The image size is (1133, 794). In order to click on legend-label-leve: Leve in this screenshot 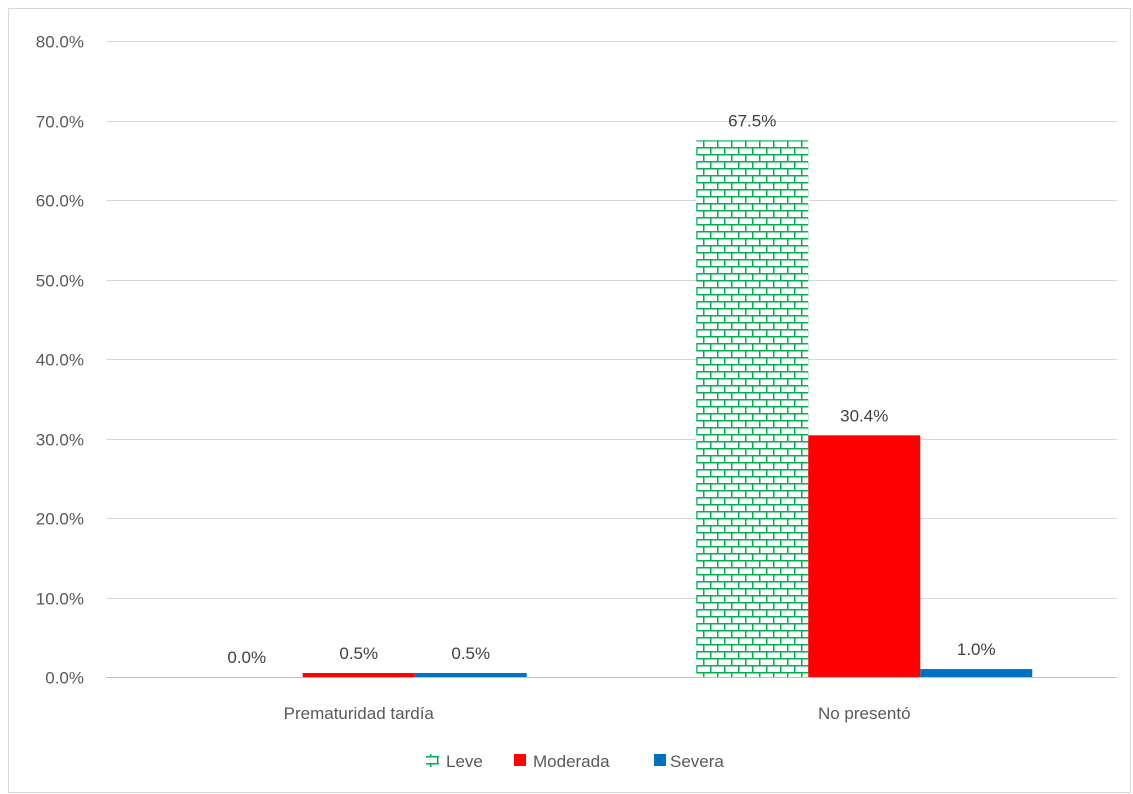, I will do `click(464, 761)`.